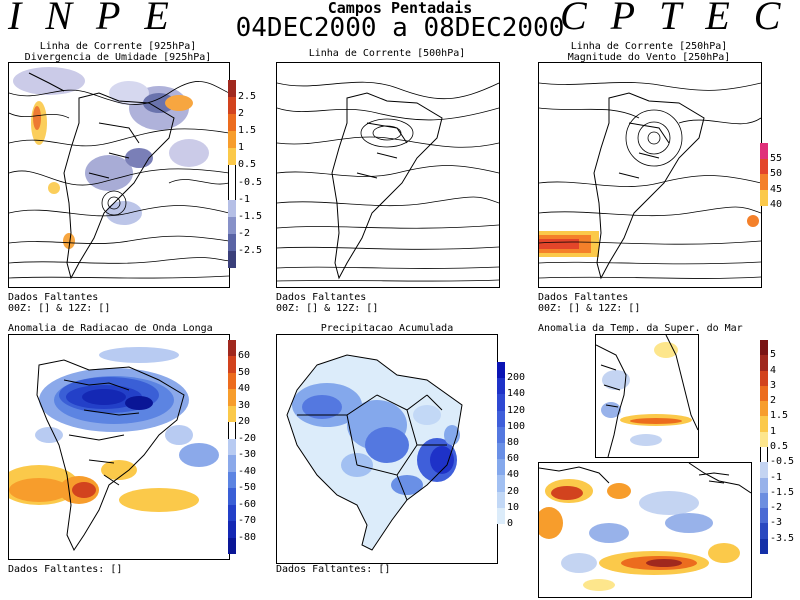 The width and height of the screenshot is (800, 600). Describe the element at coordinates (583, 297) in the screenshot. I see `panel3-missing-label: Dados Faltantes` at that location.